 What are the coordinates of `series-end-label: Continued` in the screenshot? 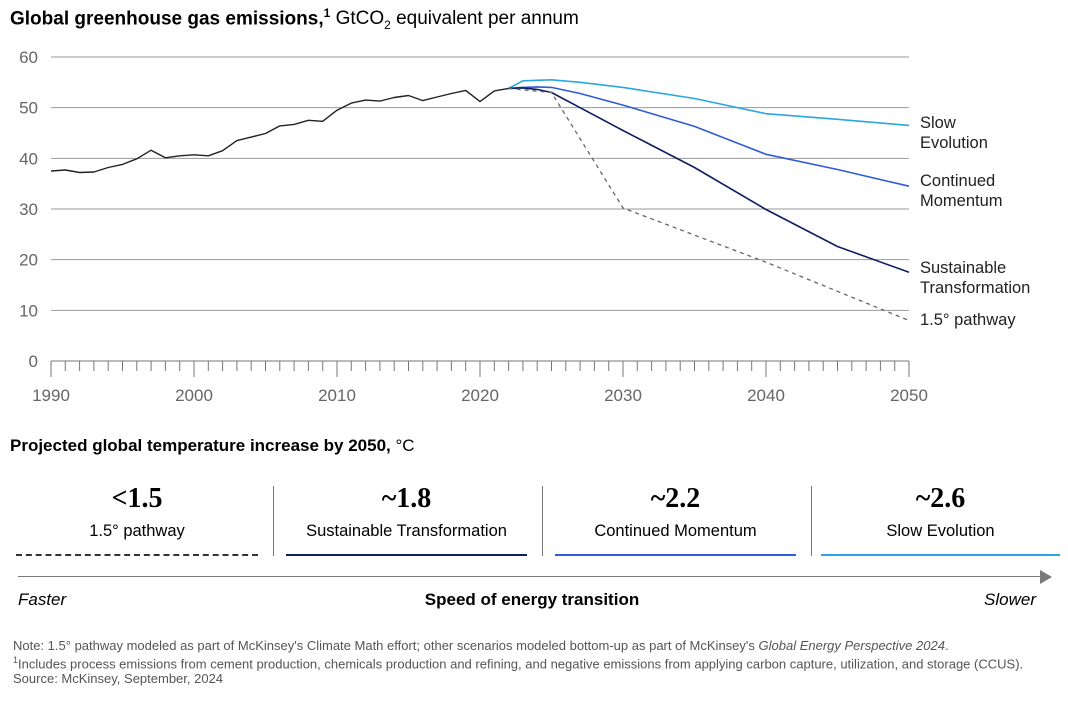 It's located at (957, 181).